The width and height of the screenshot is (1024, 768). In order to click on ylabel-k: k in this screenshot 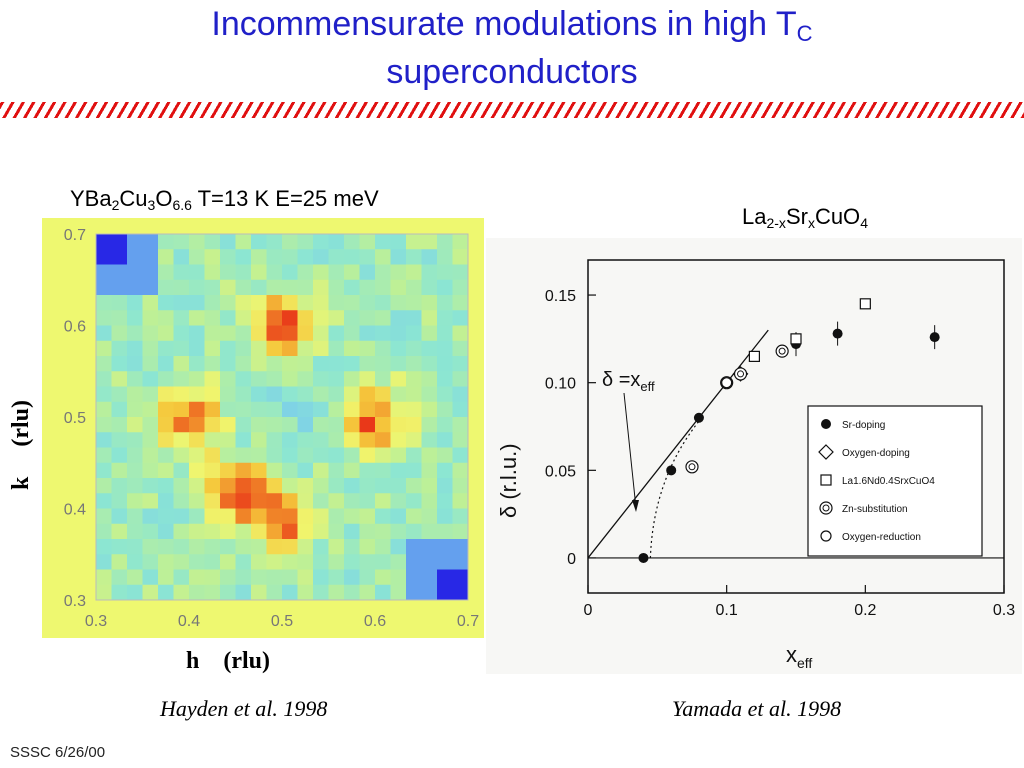, I will do `click(21, 483)`.